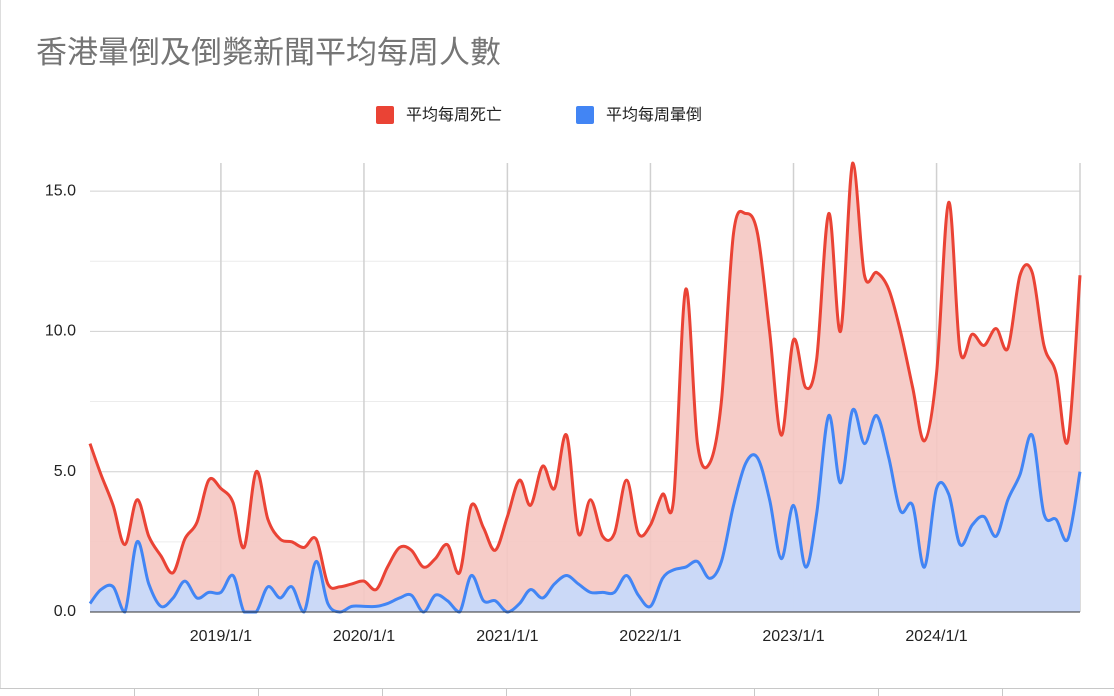 This screenshot has width=1114, height=696. Describe the element at coordinates (650, 636) in the screenshot. I see `x-tick-label: 2022/1/1` at that location.